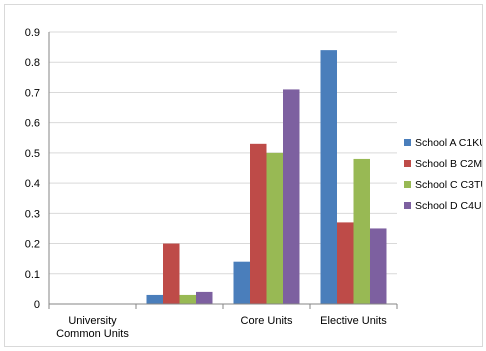 This screenshot has width=486, height=351. What do you see at coordinates (32, 275) in the screenshot?
I see `y-tick-label: 0.1` at bounding box center [32, 275].